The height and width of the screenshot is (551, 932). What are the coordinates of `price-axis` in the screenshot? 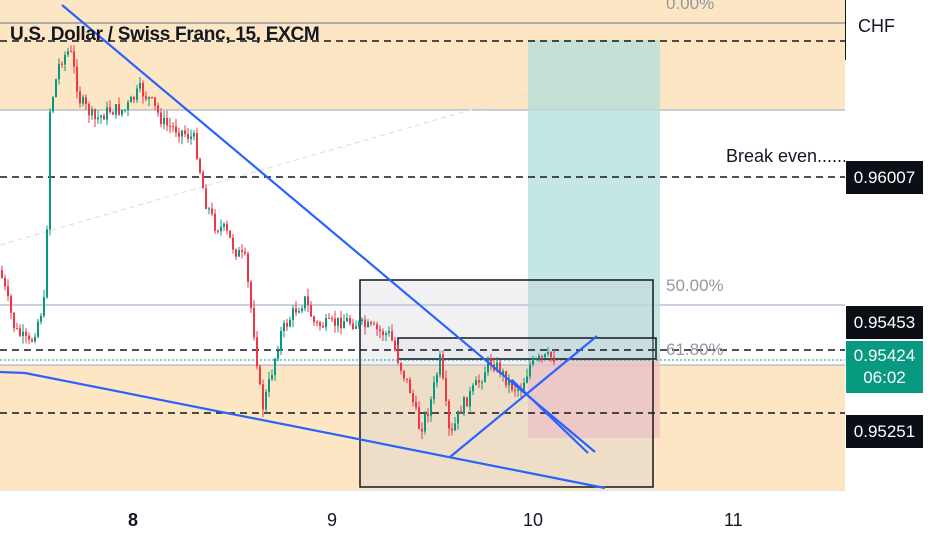 It's located at (888, 275).